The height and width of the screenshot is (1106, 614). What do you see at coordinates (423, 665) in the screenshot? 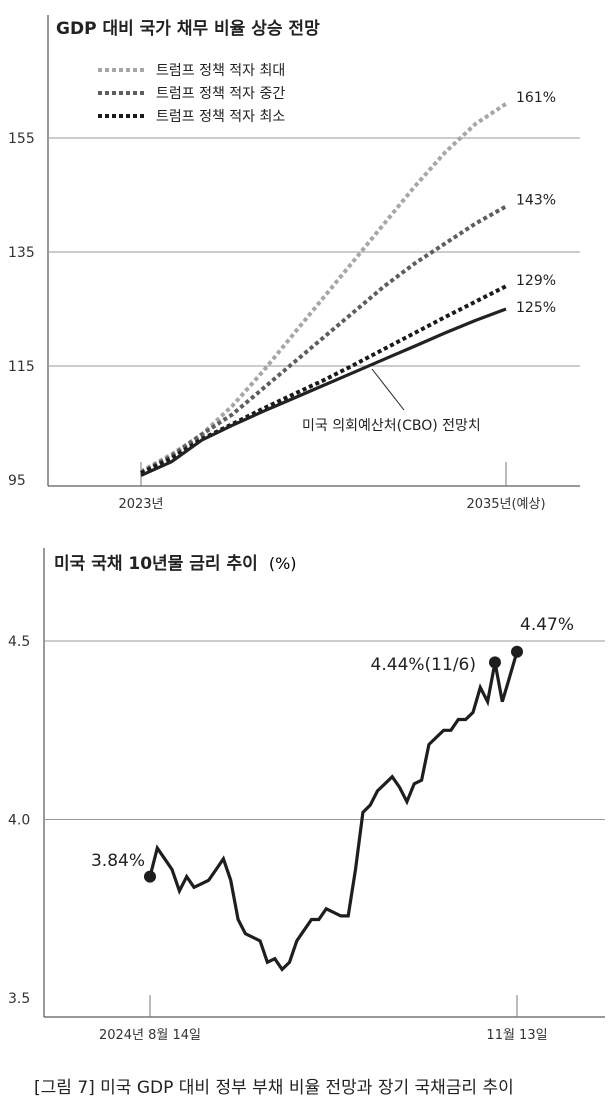
I see `yield-peak-label: 4.44%(11/6)` at bounding box center [423, 665].